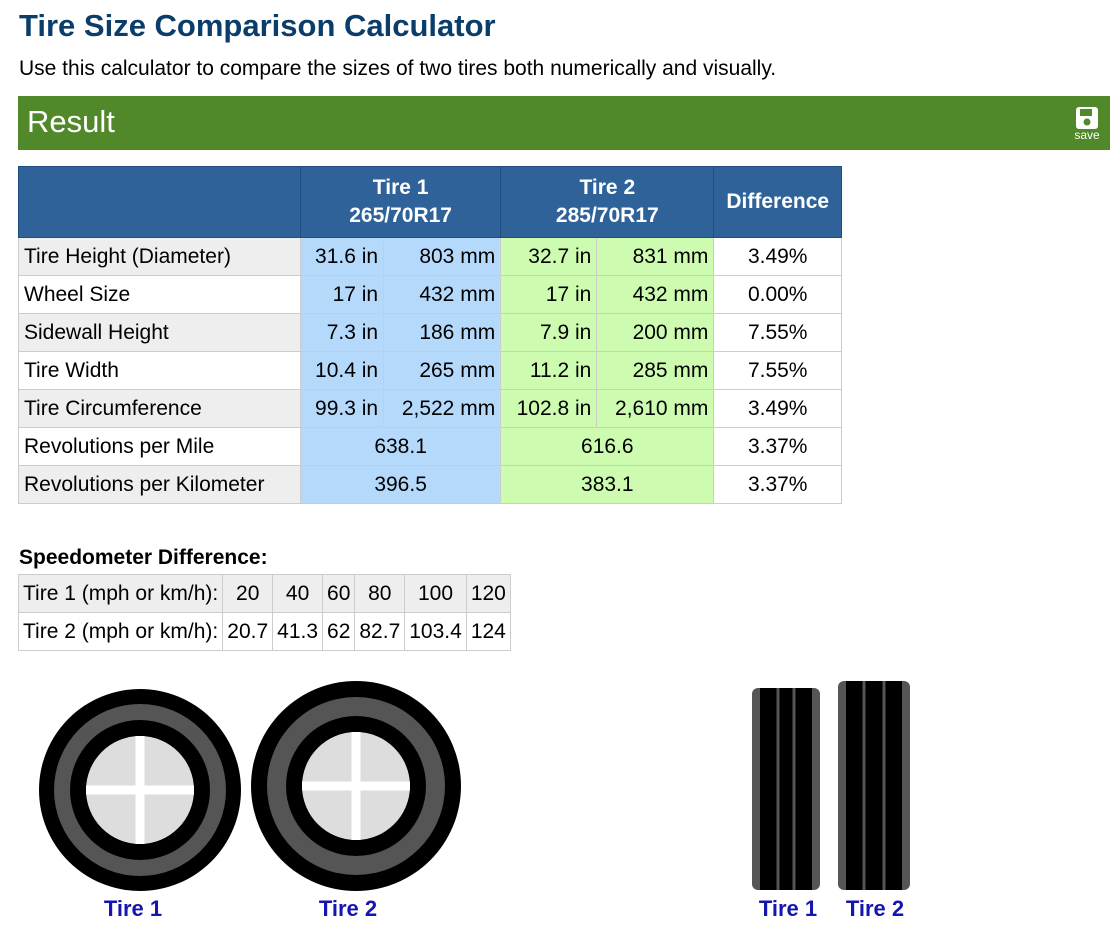  What do you see at coordinates (655, 256) in the screenshot?
I see `table-cell: 831 mm` at bounding box center [655, 256].